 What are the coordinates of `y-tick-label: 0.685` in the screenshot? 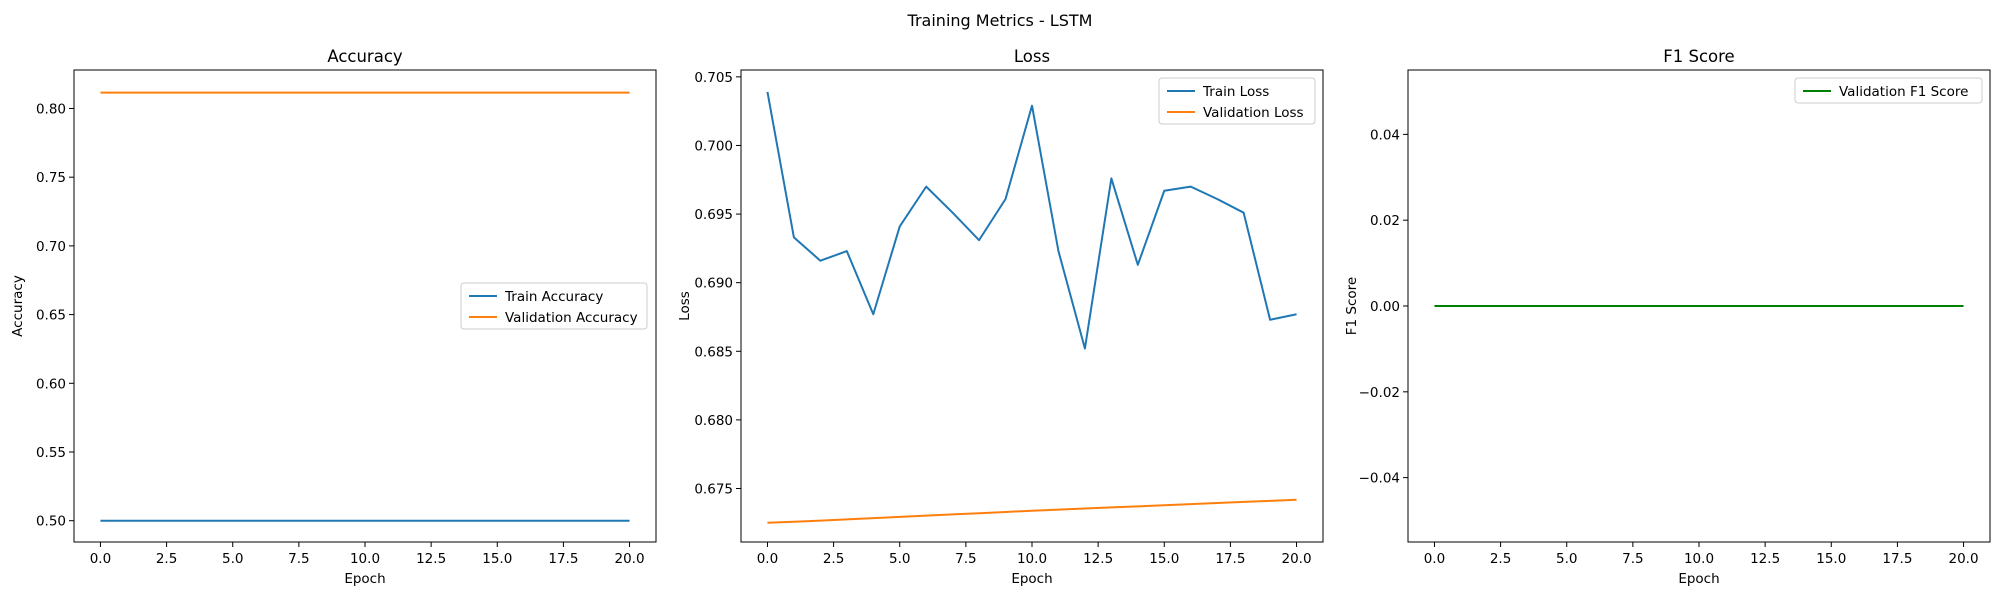 It's located at (713, 352).